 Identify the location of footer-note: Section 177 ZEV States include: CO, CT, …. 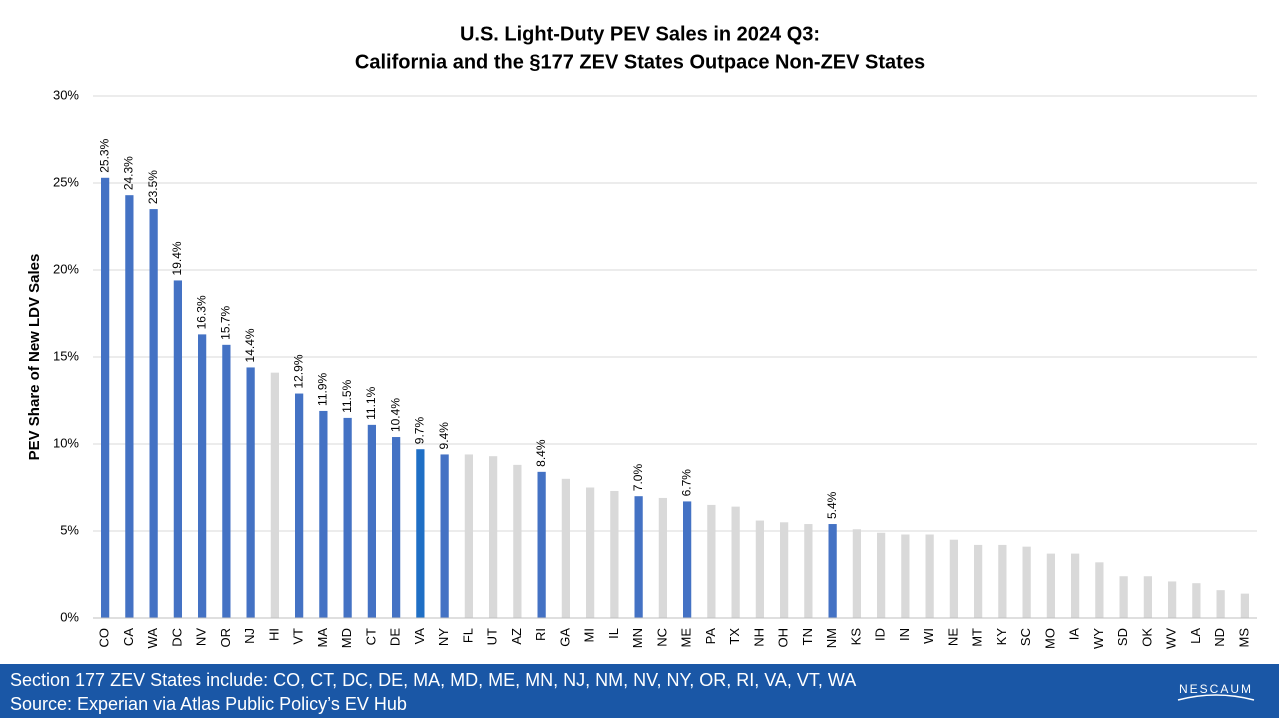
(433, 680).